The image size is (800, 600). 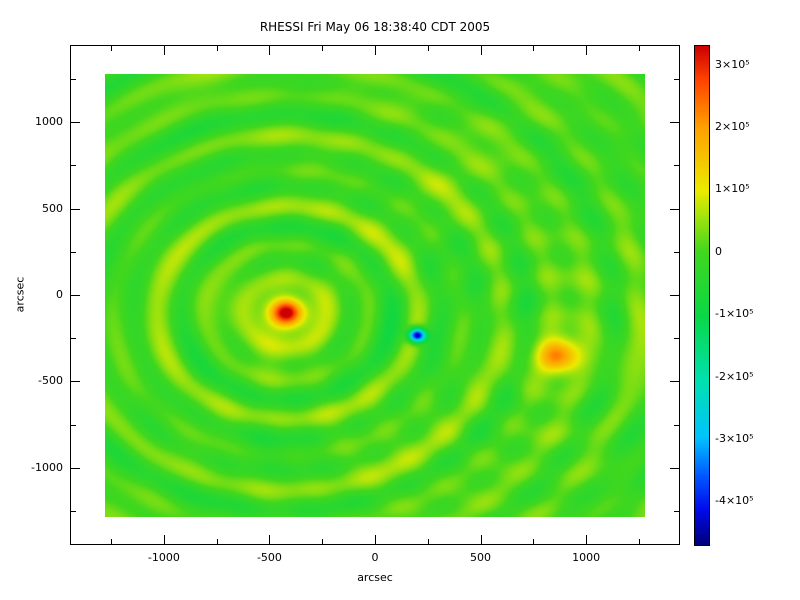 What do you see at coordinates (734, 314) in the screenshot?
I see `colorbar-tick-label: -1×10⁵` at bounding box center [734, 314].